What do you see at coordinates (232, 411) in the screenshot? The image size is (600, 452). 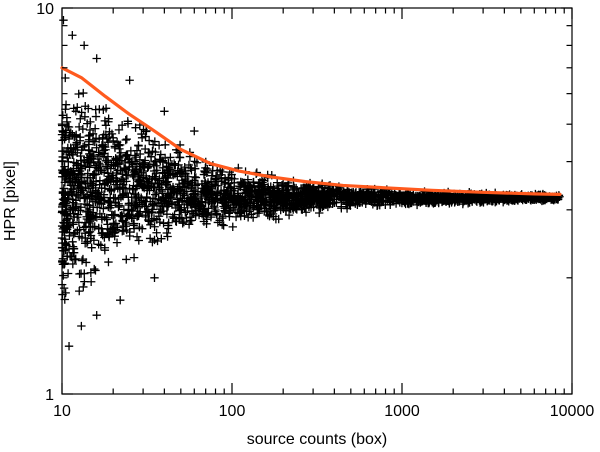 I see `x-tick-label: 100` at bounding box center [232, 411].